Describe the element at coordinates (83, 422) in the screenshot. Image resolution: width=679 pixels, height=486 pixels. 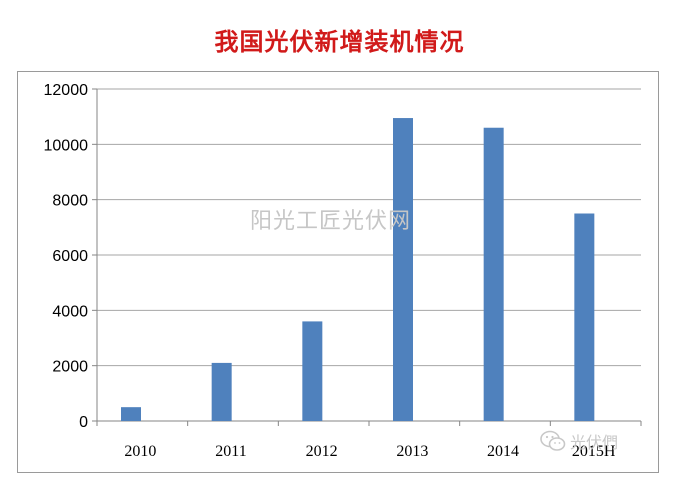
I see `y-tick-label: 0` at that location.